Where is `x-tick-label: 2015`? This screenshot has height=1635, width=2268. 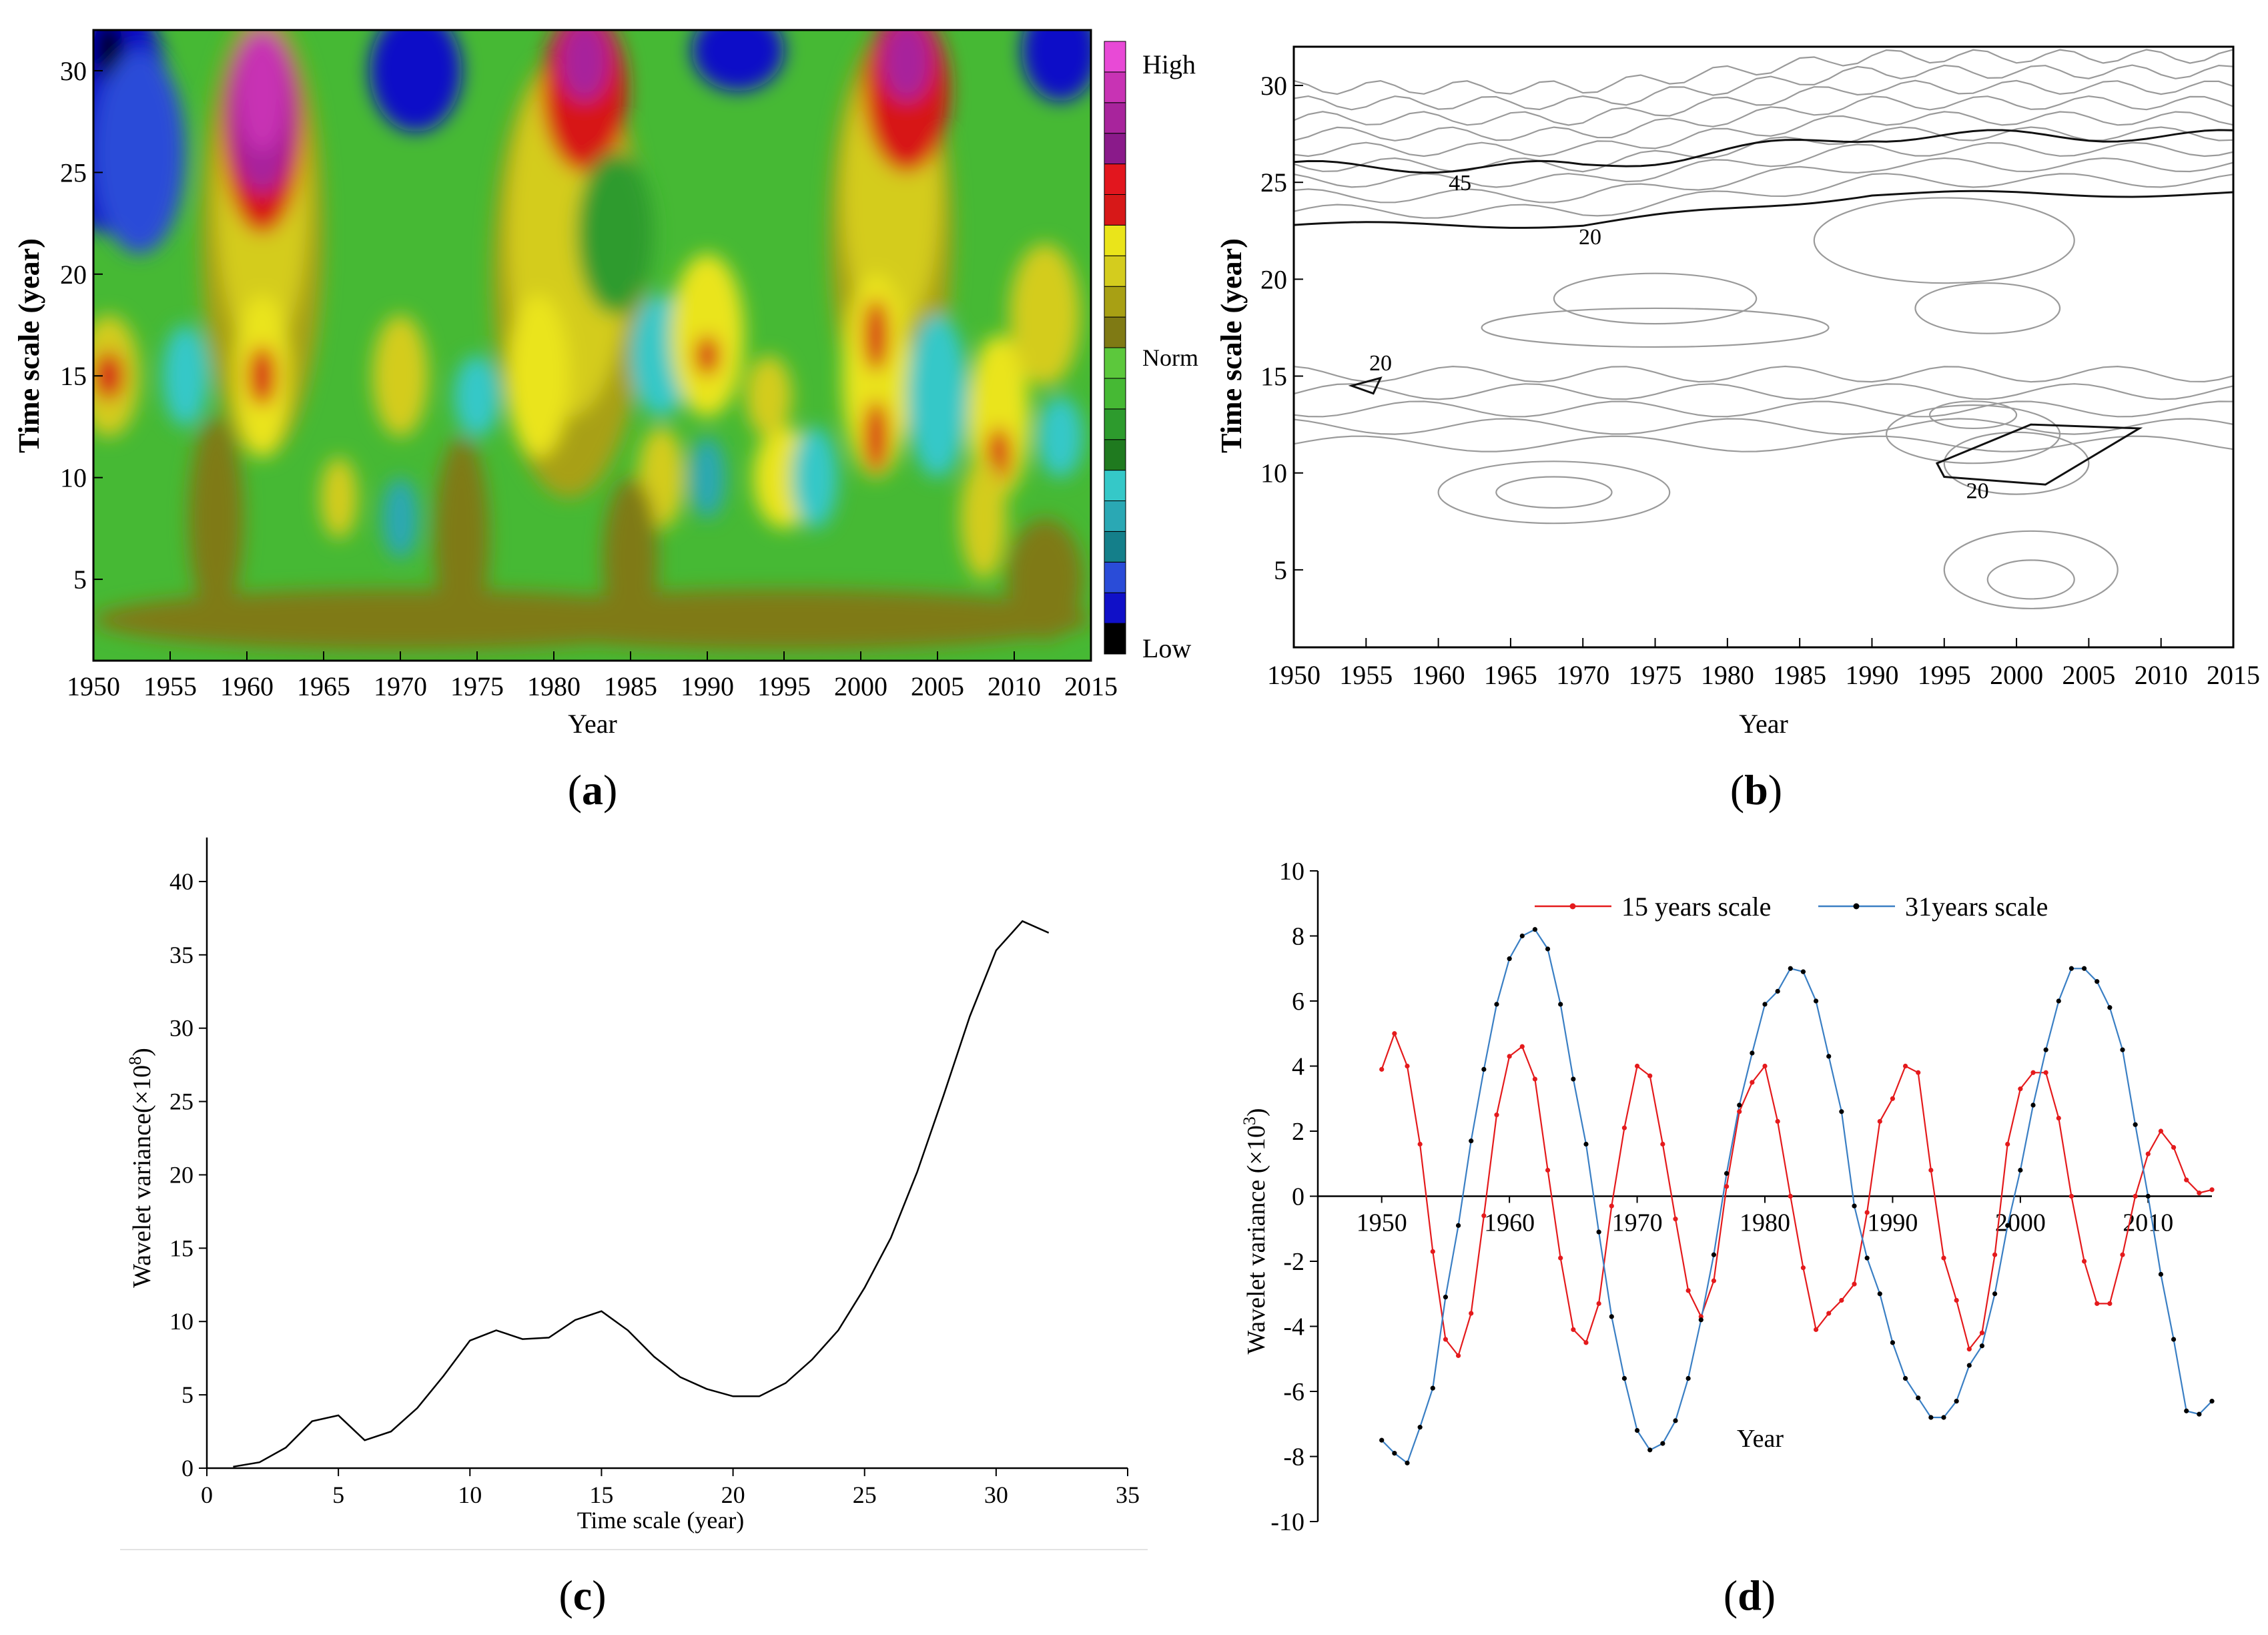 x-tick-label: 2015 is located at coordinates (1091, 686).